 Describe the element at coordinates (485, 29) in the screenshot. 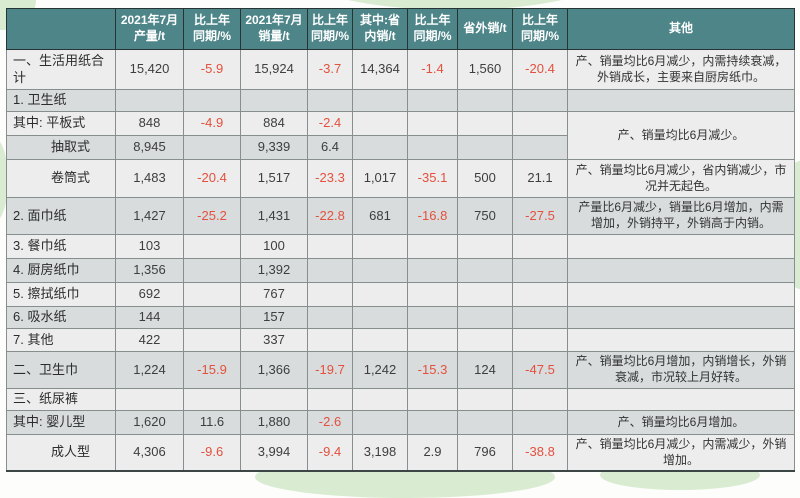

I see `column-header: 省外销/t` at that location.